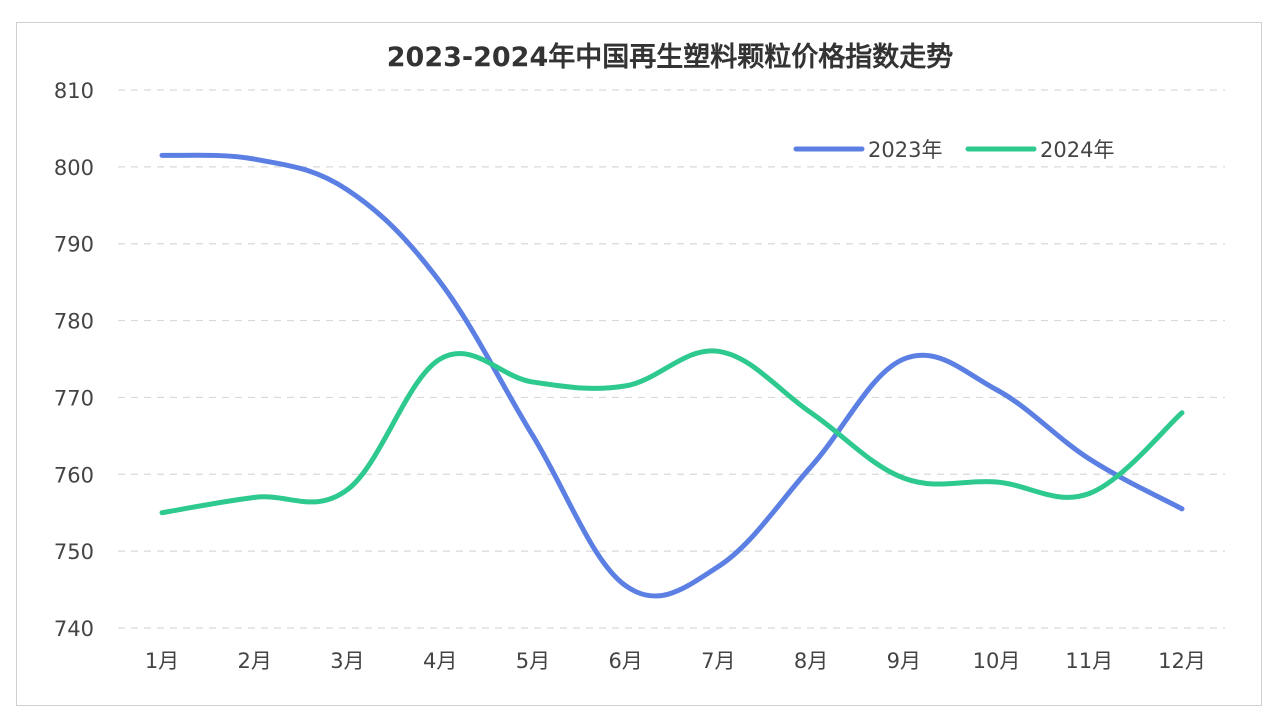 This screenshot has width=1280, height=720. What do you see at coordinates (74, 475) in the screenshot?
I see `y-tick-label: 760` at bounding box center [74, 475].